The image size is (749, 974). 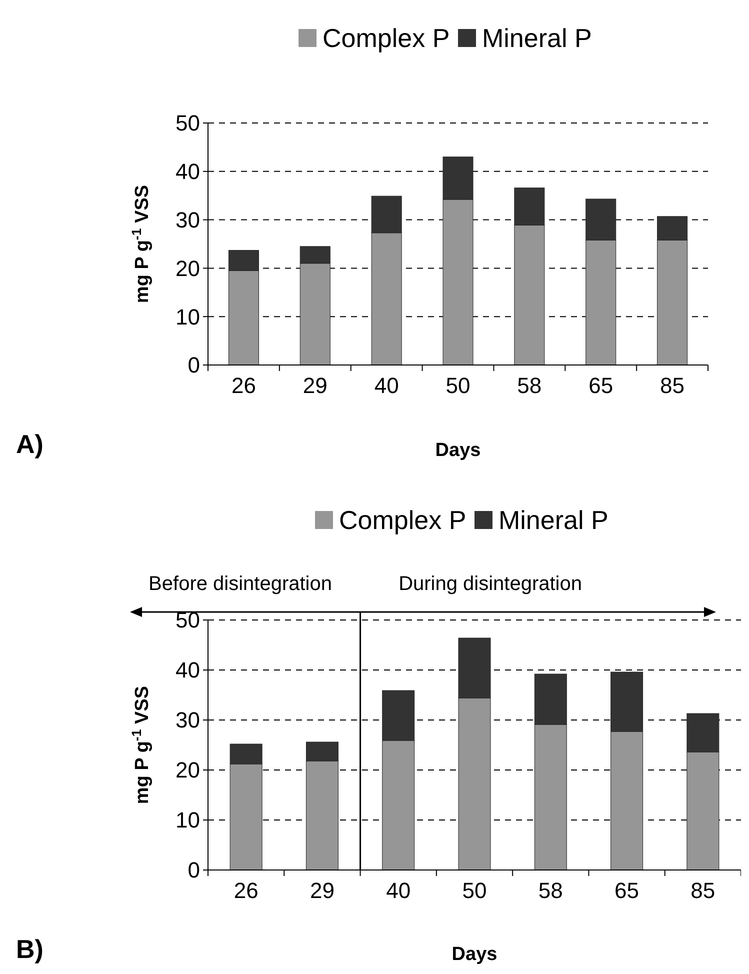 I want to click on text: A), so click(x=30, y=444).